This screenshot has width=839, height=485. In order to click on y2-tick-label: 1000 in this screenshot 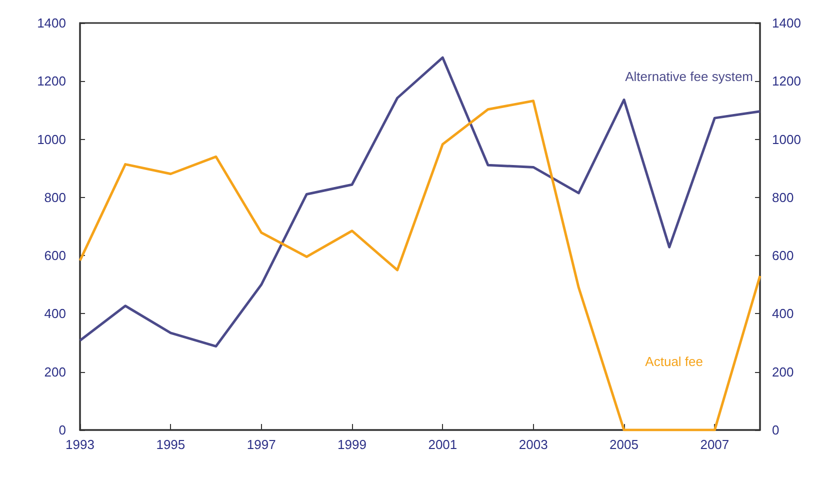, I will do `click(786, 139)`.